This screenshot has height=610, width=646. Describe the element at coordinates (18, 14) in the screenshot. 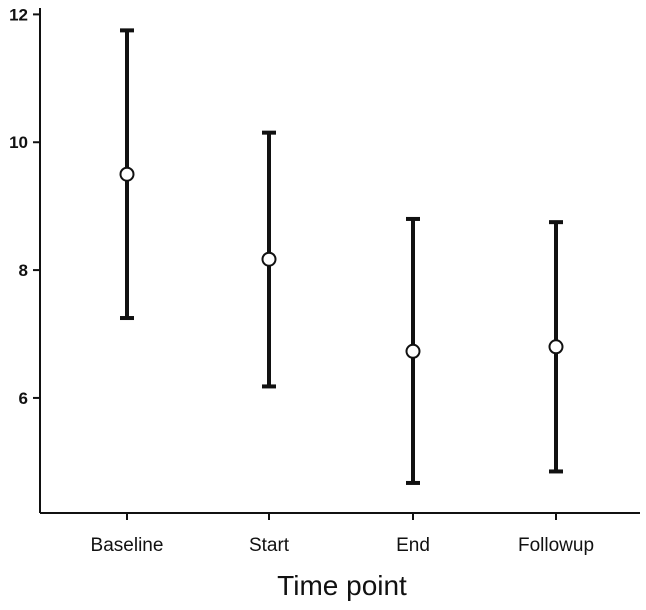

I see `y-tick-label: 12` at that location.